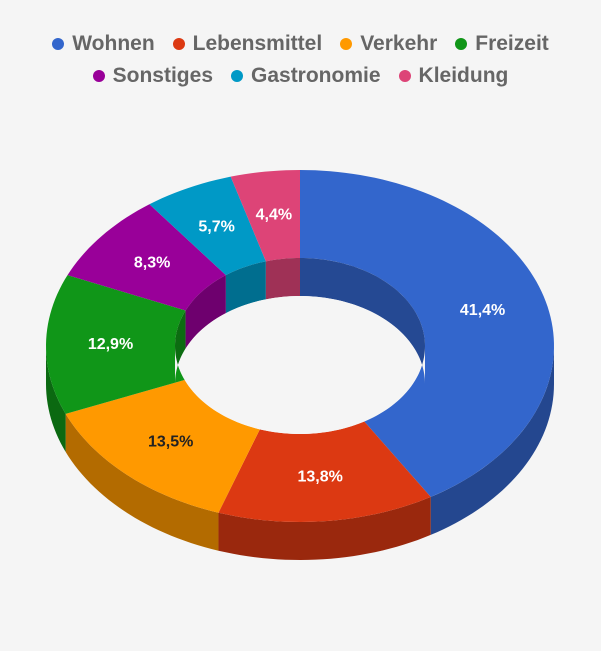  What do you see at coordinates (362, 321) in the screenshot?
I see `inner-wall-wohnen` at bounding box center [362, 321].